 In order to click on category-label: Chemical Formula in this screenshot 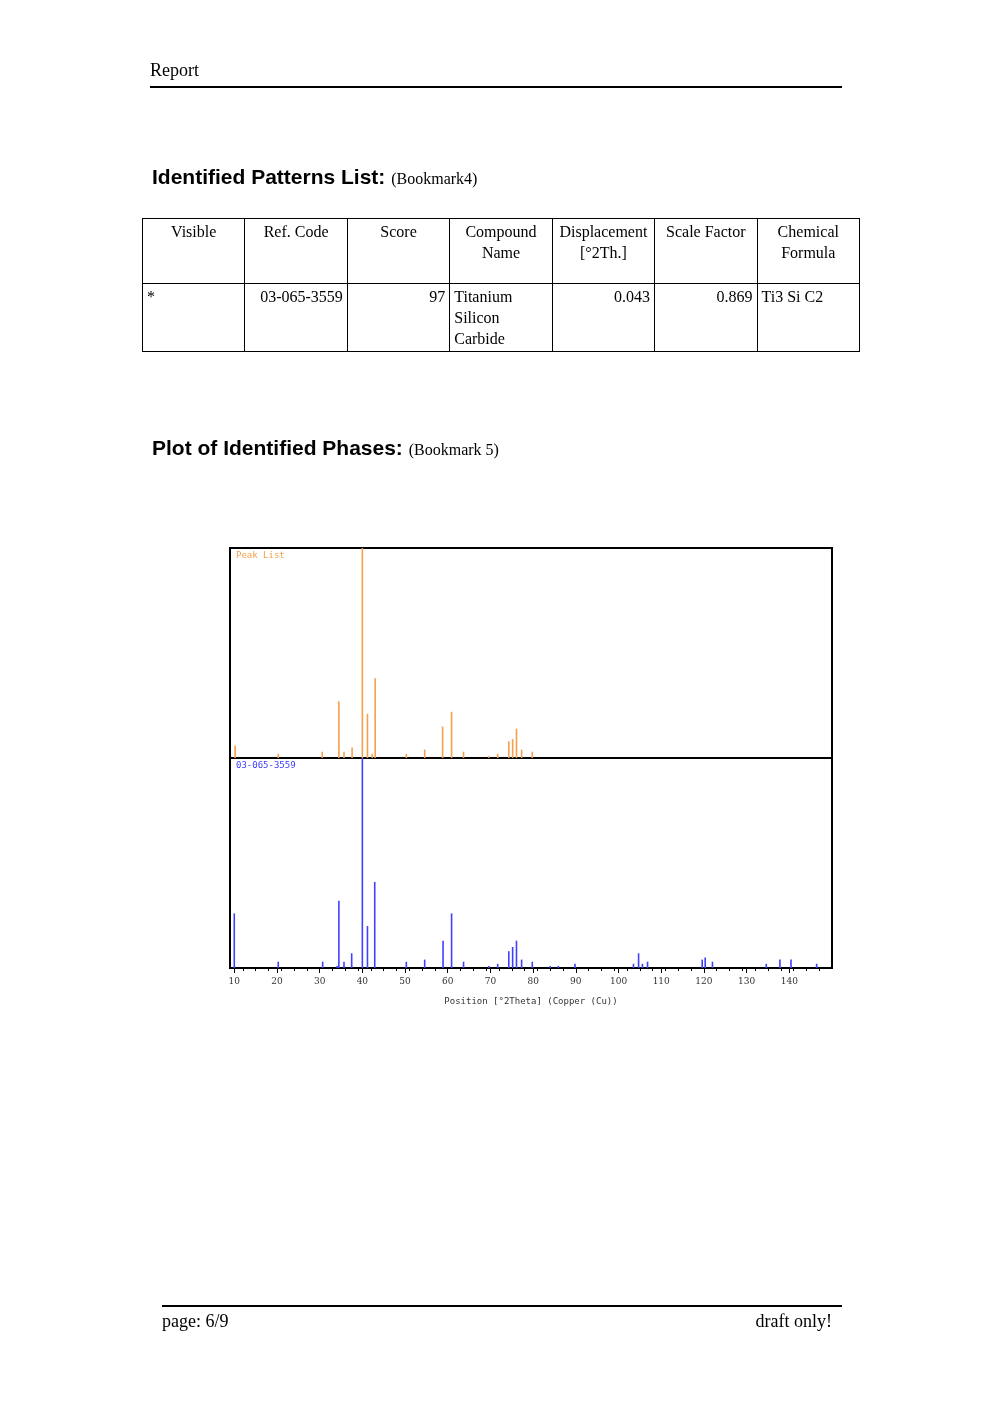, I will do `click(808, 251)`.